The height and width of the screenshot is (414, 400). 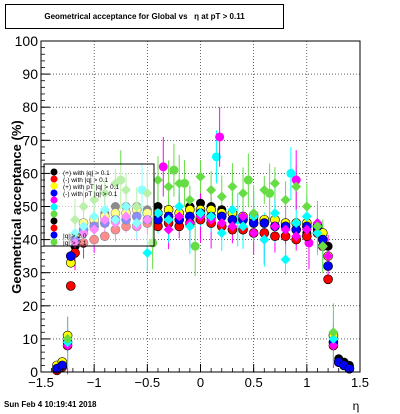 What do you see at coordinates (30, 107) in the screenshot?
I see `y-tick-label: 80` at bounding box center [30, 107].